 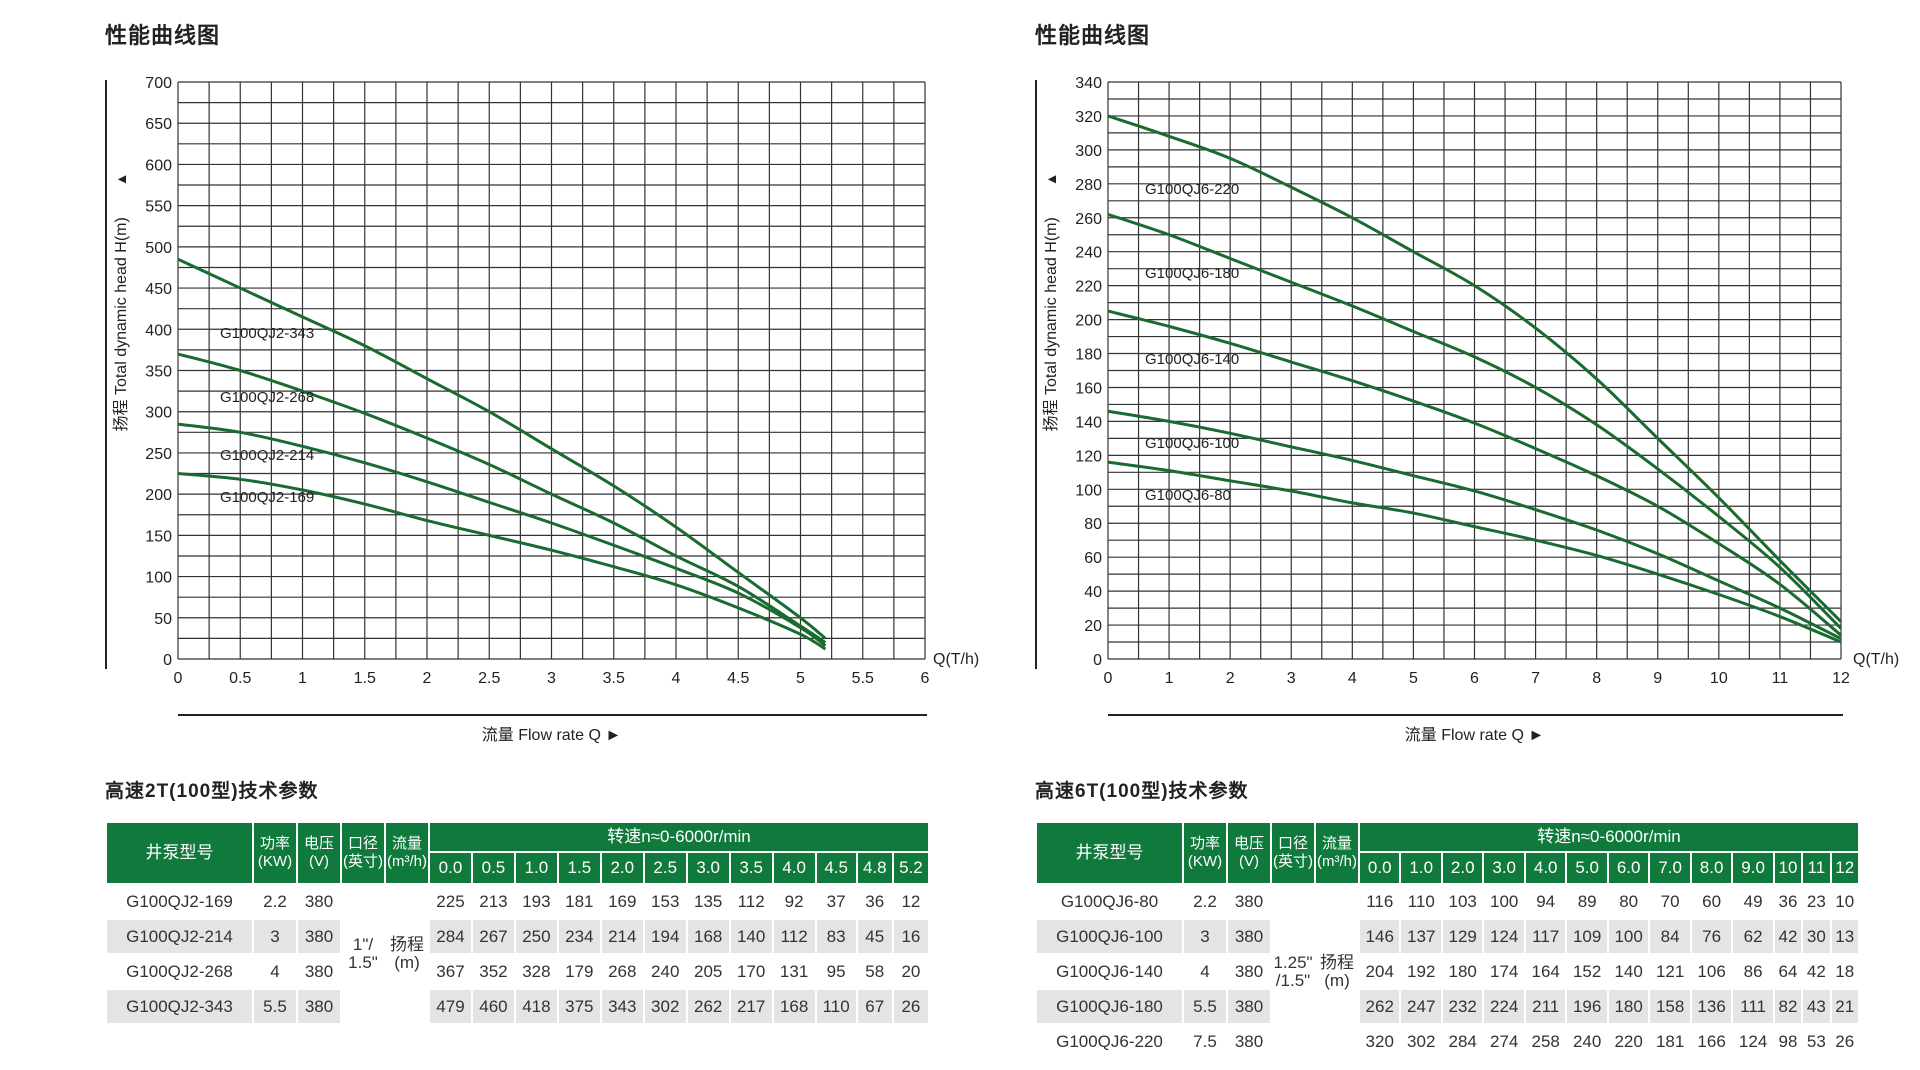 I want to click on head-value-cell: 211, so click(x=1545, y=1006).